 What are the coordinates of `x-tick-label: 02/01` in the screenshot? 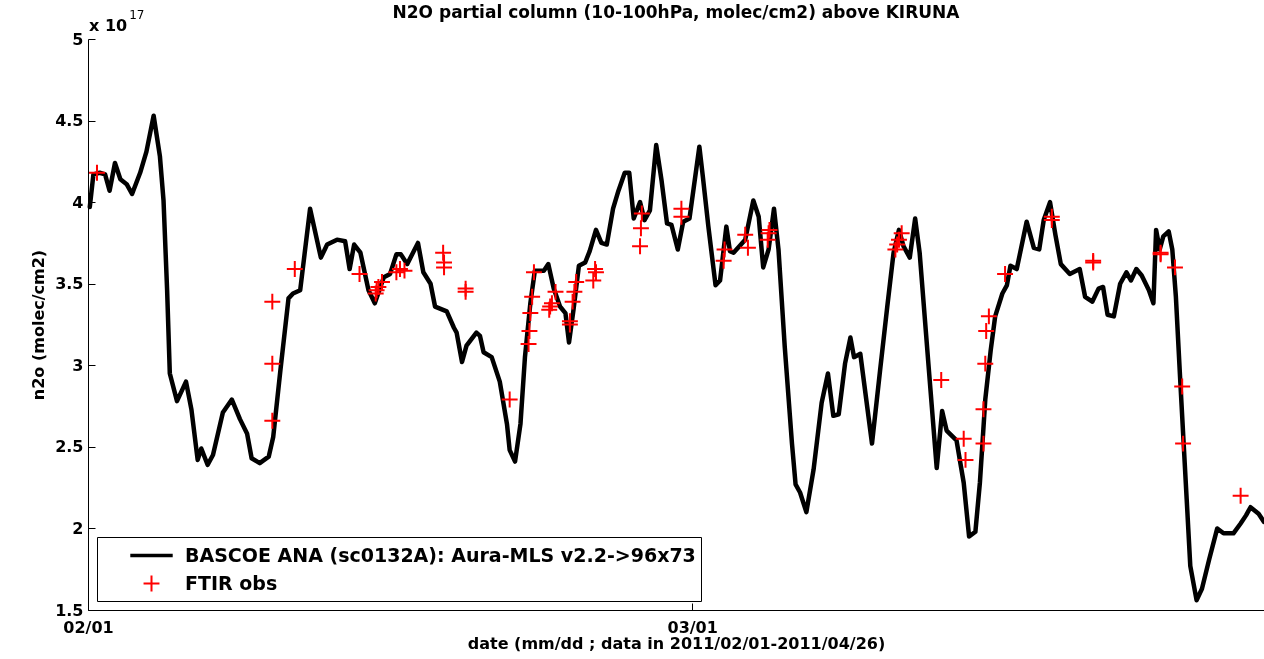 It's located at (88, 627).